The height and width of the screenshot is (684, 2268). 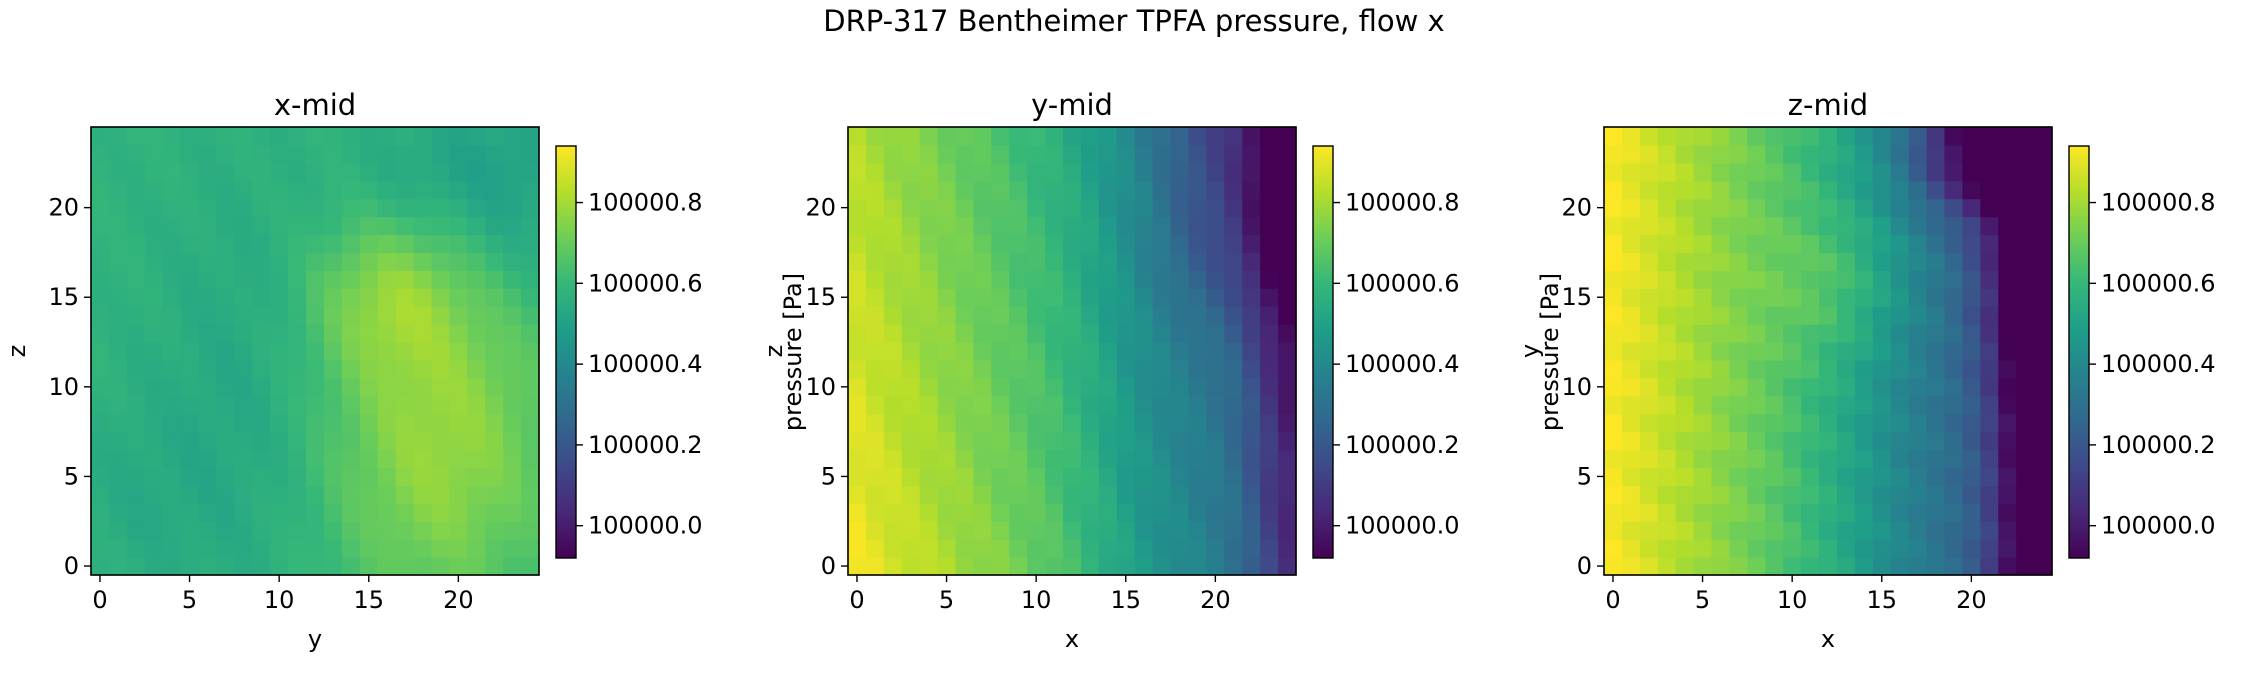 What do you see at coordinates (71, 566) in the screenshot?
I see `y-tick-label: 0` at bounding box center [71, 566].